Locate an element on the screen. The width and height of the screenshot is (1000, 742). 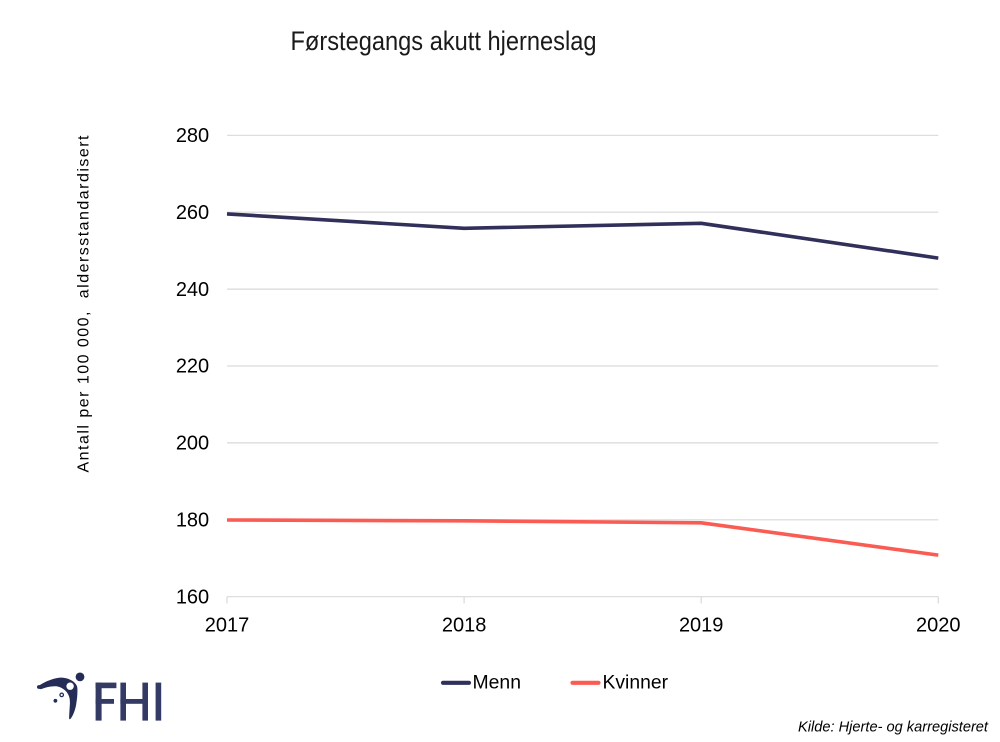
svg-text: 2019 is located at coordinates (701, 625).